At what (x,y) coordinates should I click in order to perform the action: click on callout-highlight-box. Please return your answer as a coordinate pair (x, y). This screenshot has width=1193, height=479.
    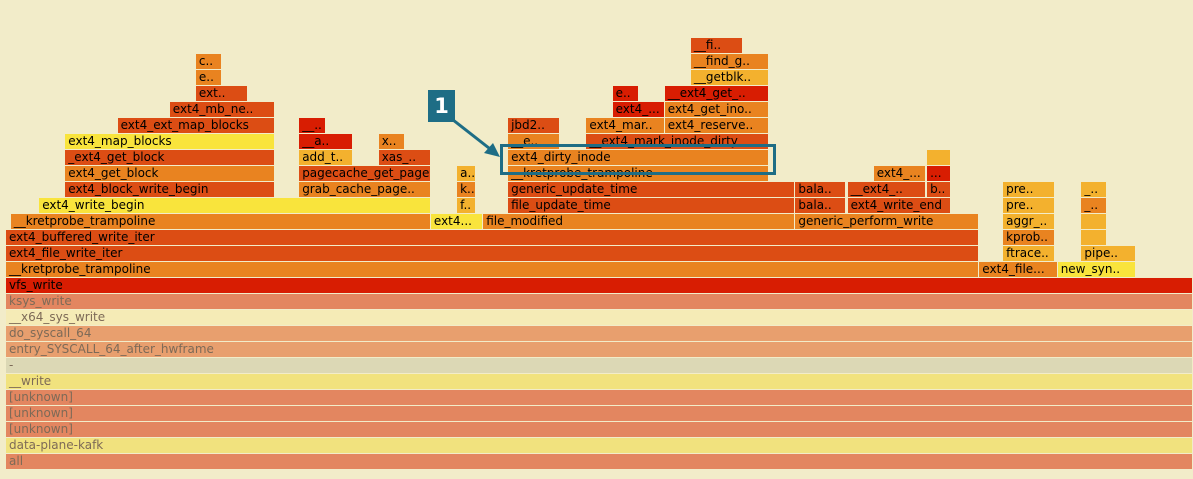
    Looking at the image, I should click on (638, 159).